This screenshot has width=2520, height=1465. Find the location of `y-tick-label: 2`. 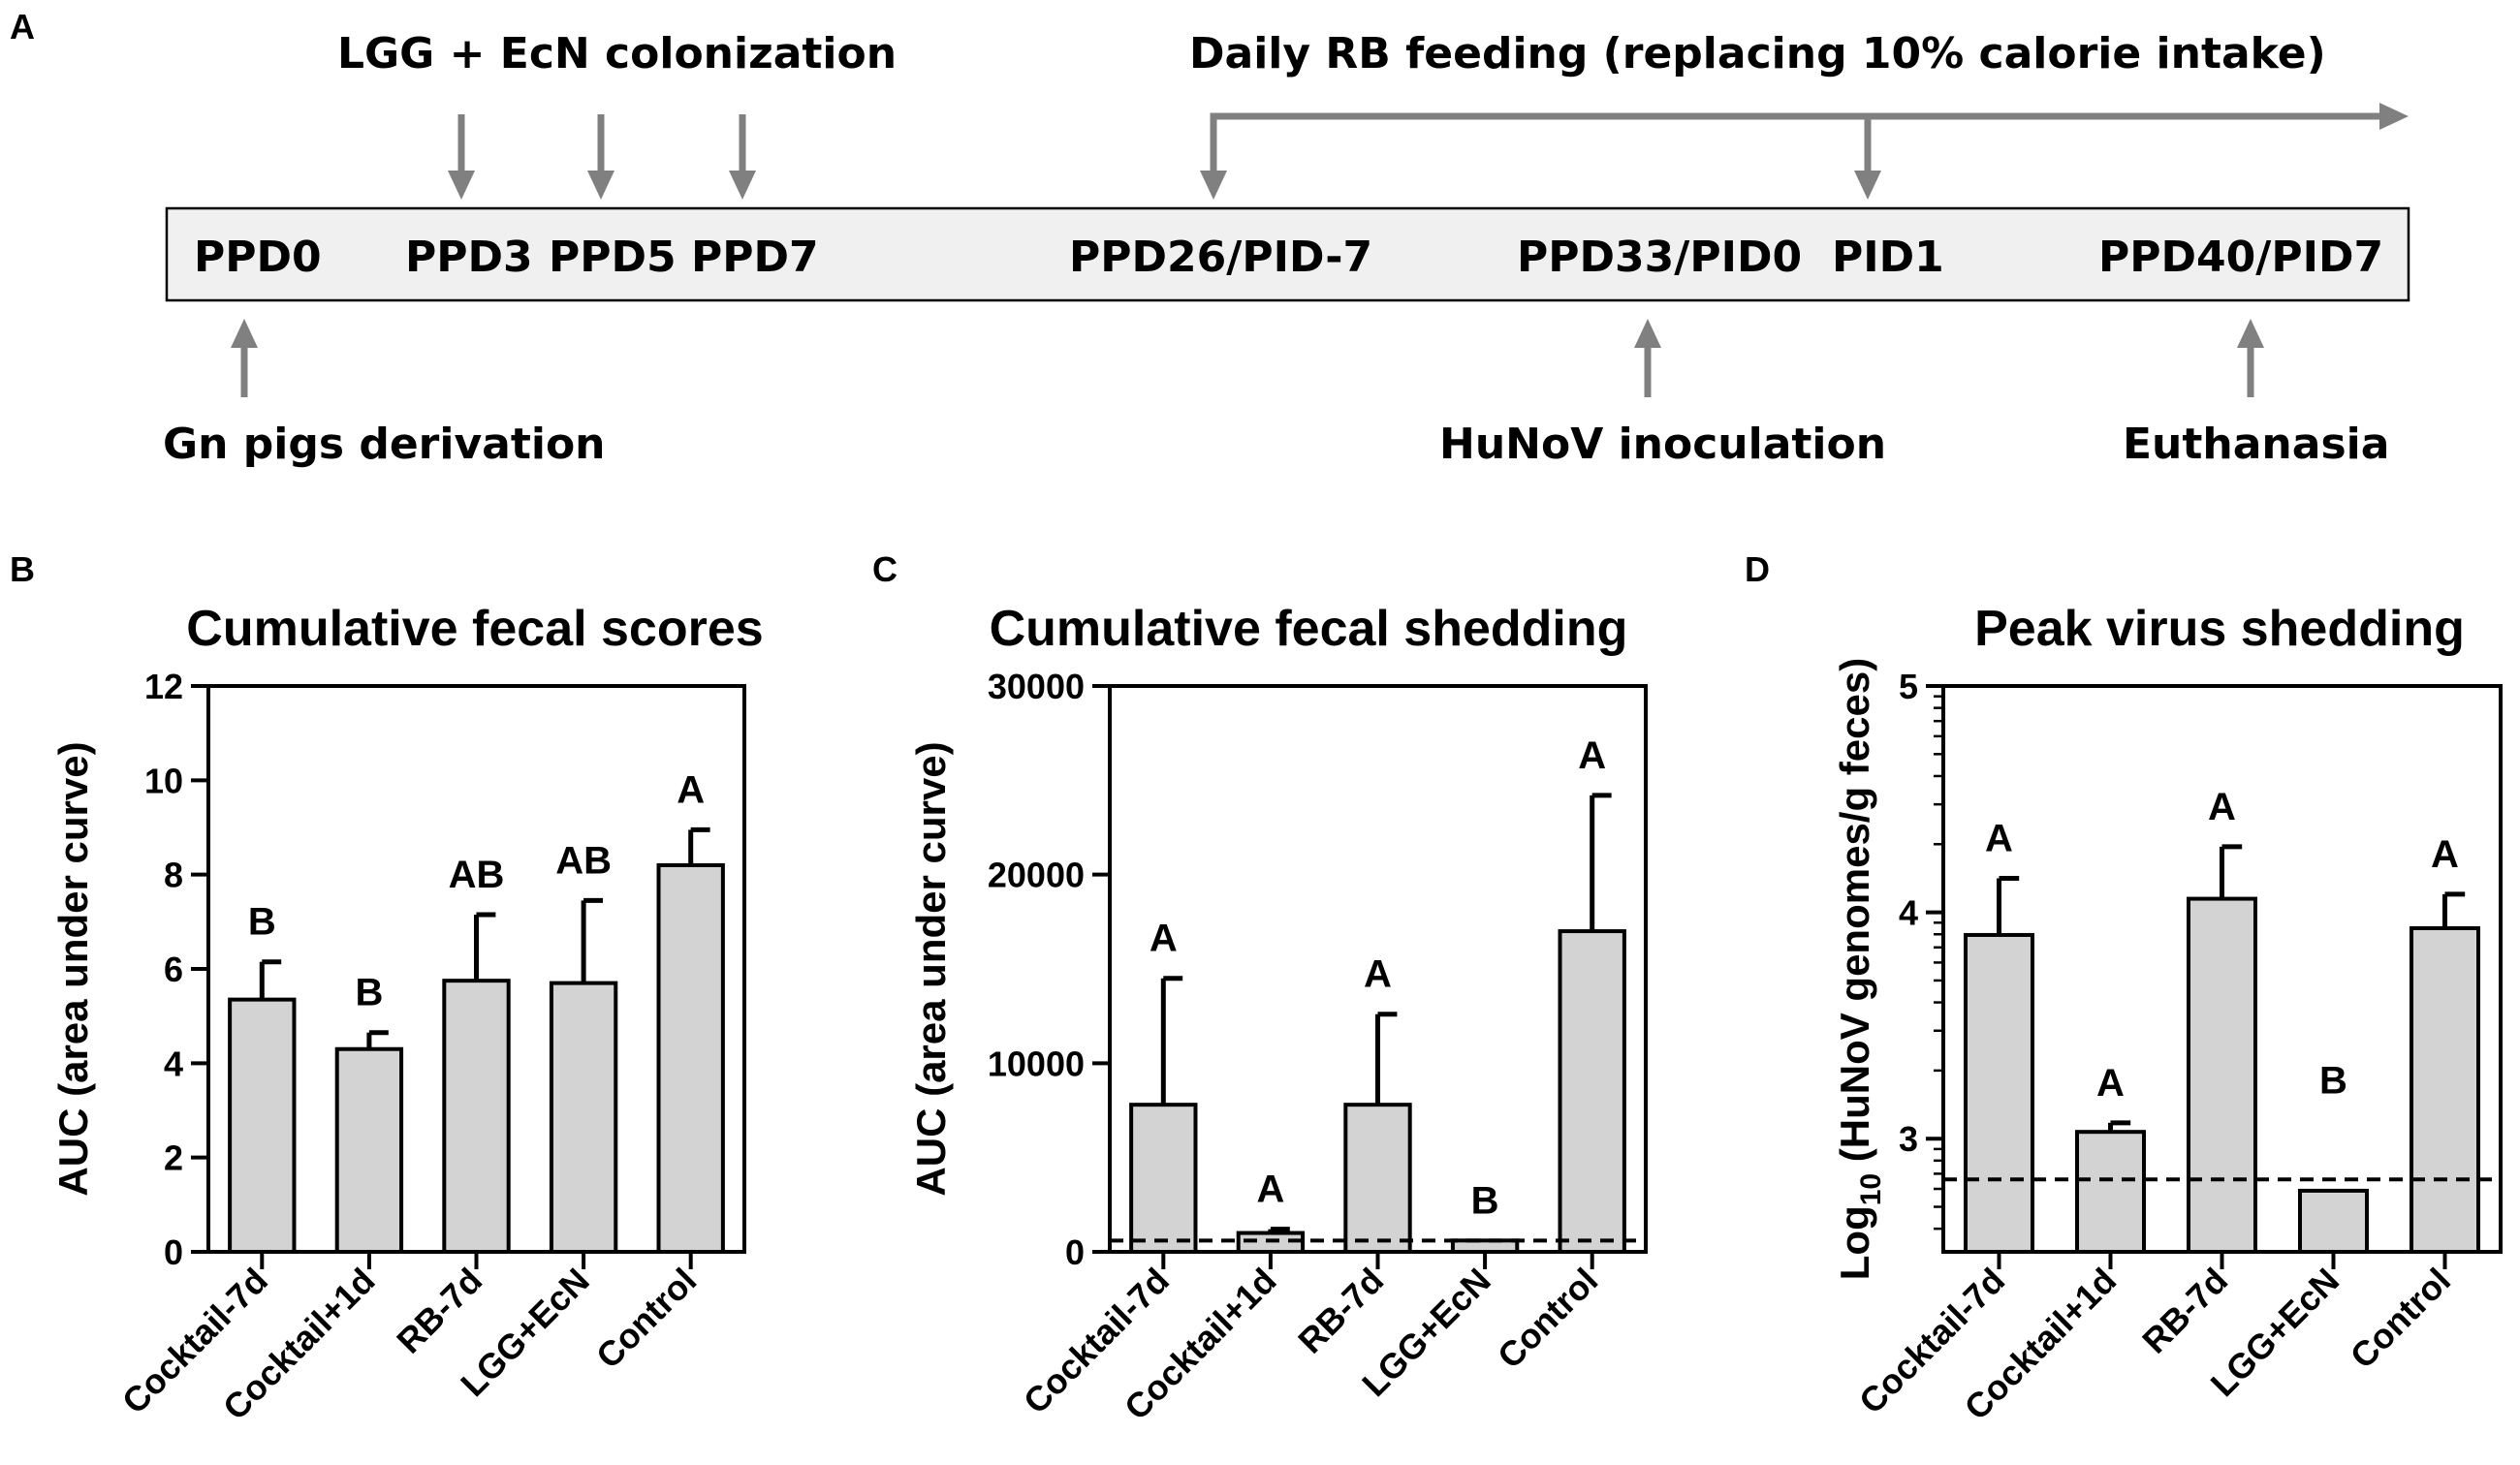

y-tick-label: 2 is located at coordinates (174, 1158).